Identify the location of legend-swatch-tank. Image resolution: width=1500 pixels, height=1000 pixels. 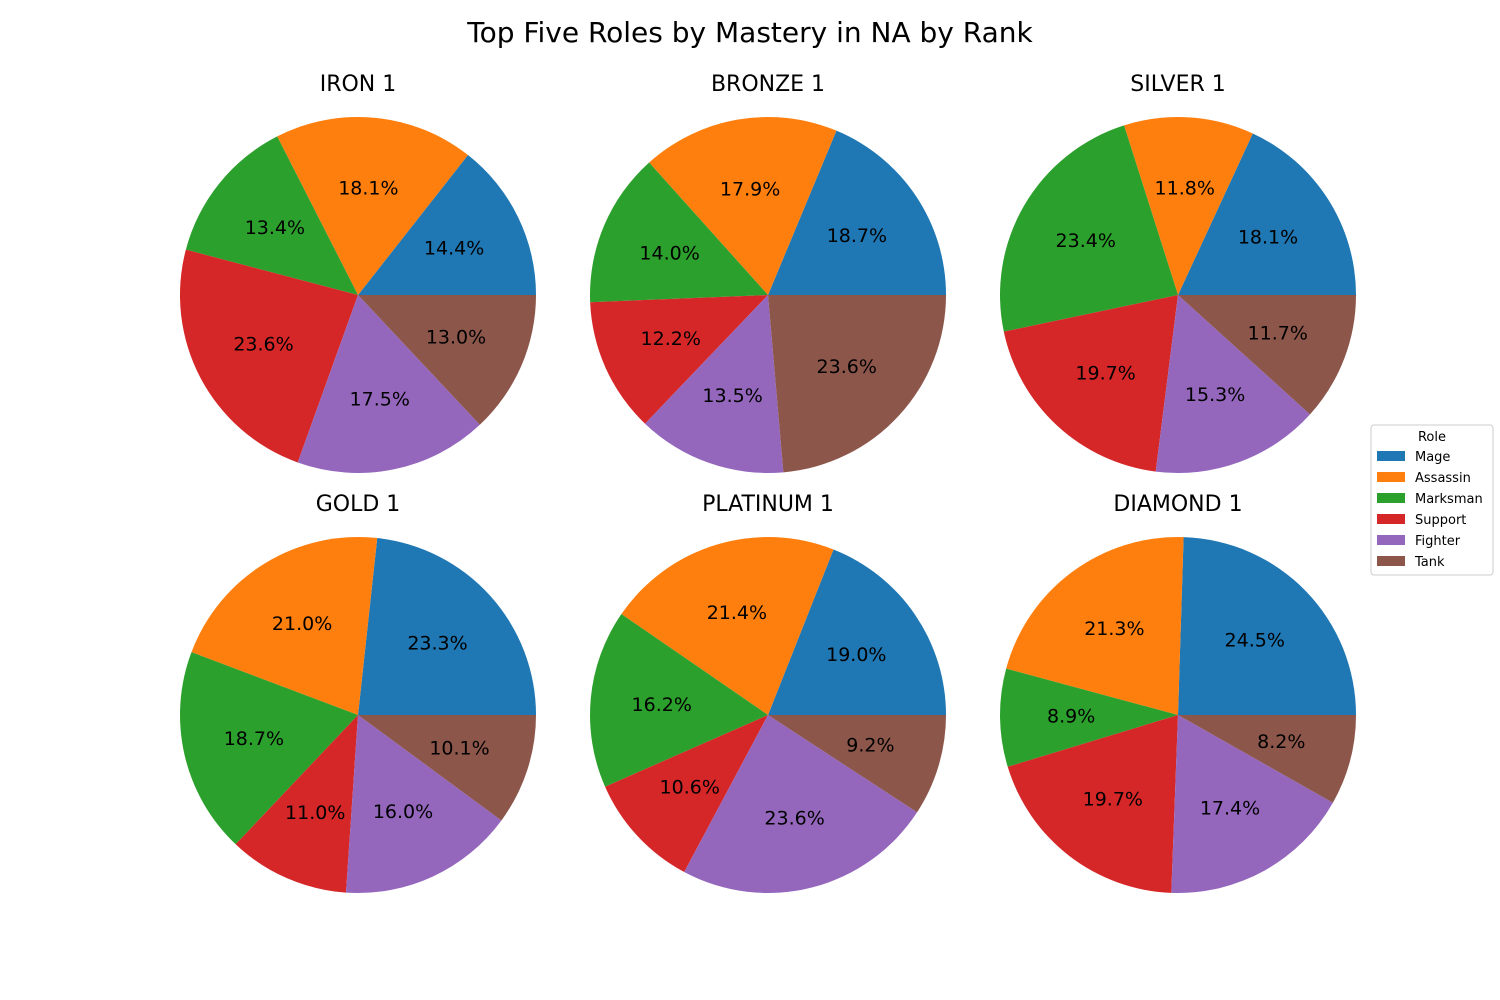
(1391, 561).